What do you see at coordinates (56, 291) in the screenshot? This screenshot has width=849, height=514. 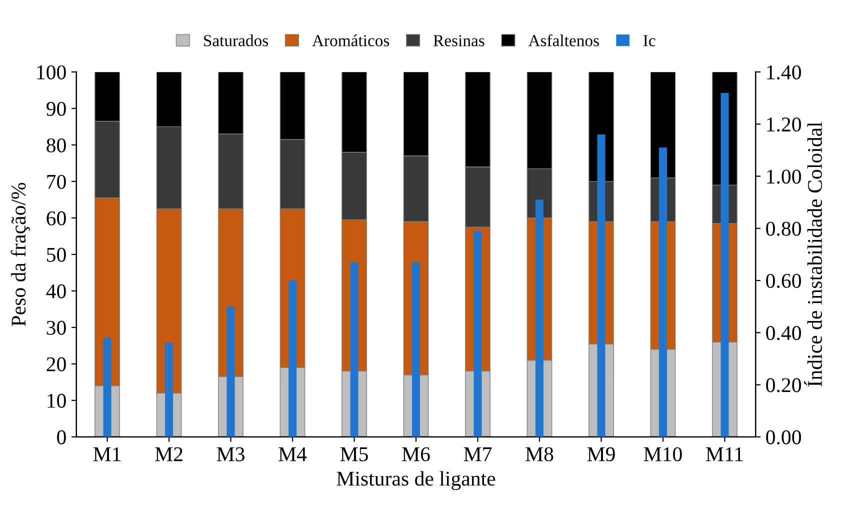 I see `y-tick-label: 40` at bounding box center [56, 291].